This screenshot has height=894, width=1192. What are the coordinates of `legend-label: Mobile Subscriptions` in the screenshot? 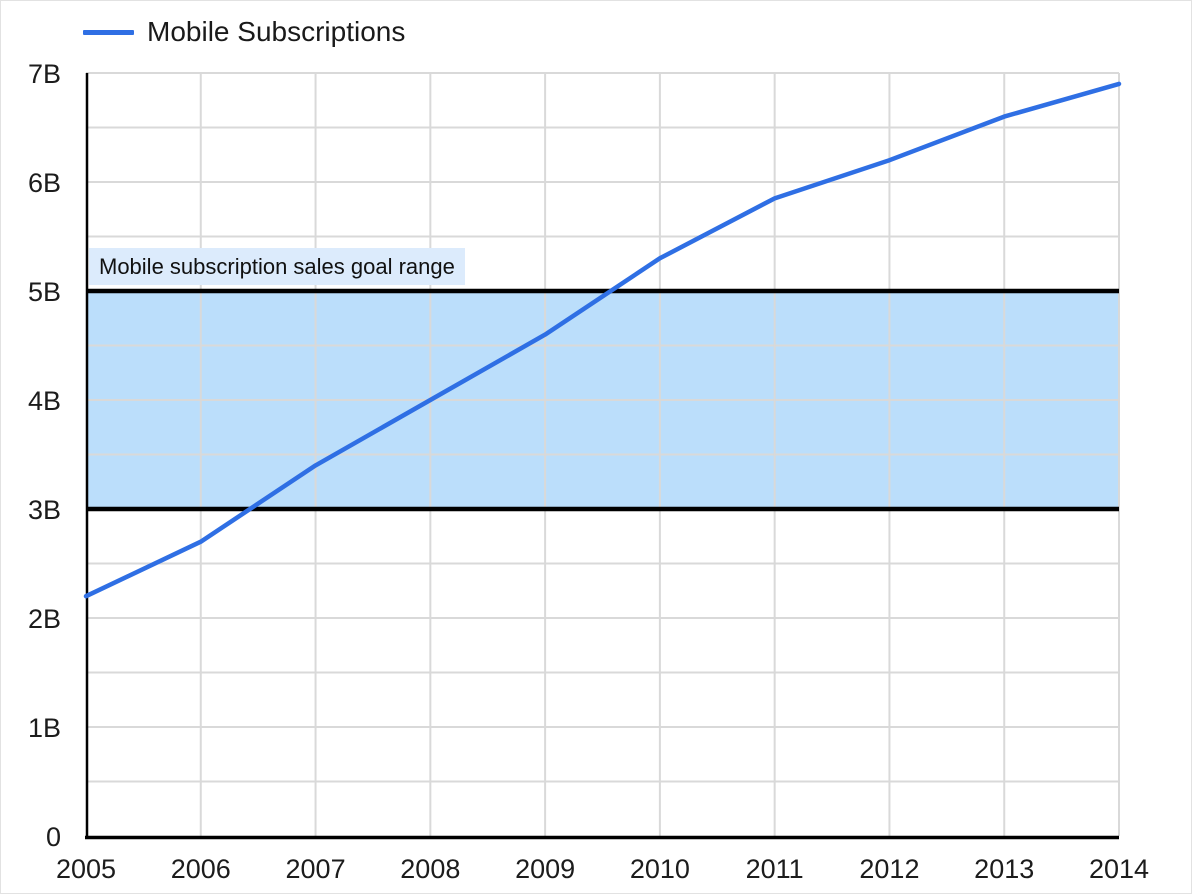 It's located at (276, 31).